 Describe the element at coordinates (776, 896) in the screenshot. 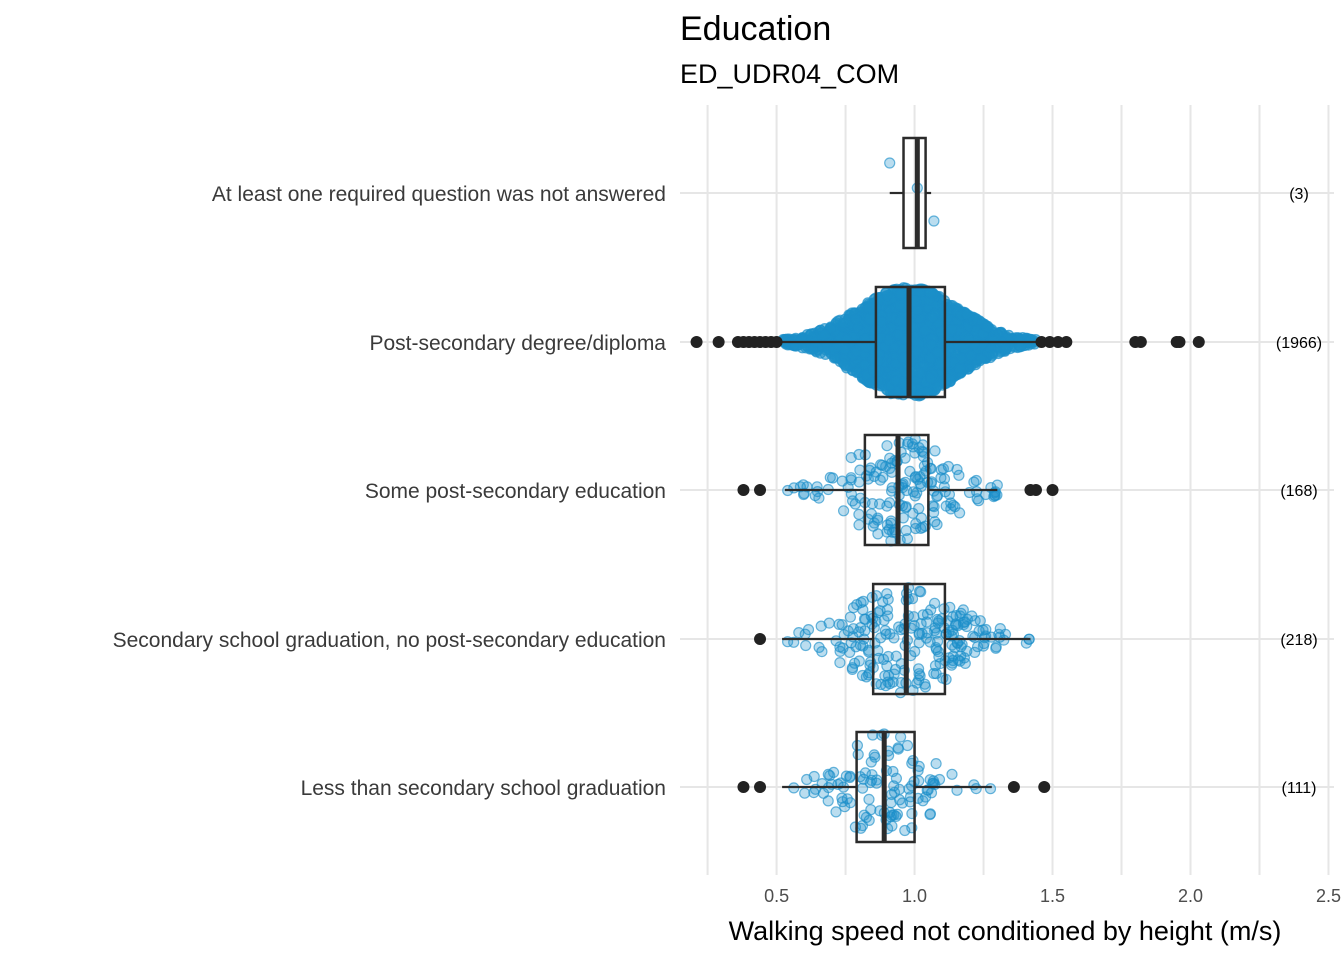

I see `x-tick-label: 0.5` at that location.